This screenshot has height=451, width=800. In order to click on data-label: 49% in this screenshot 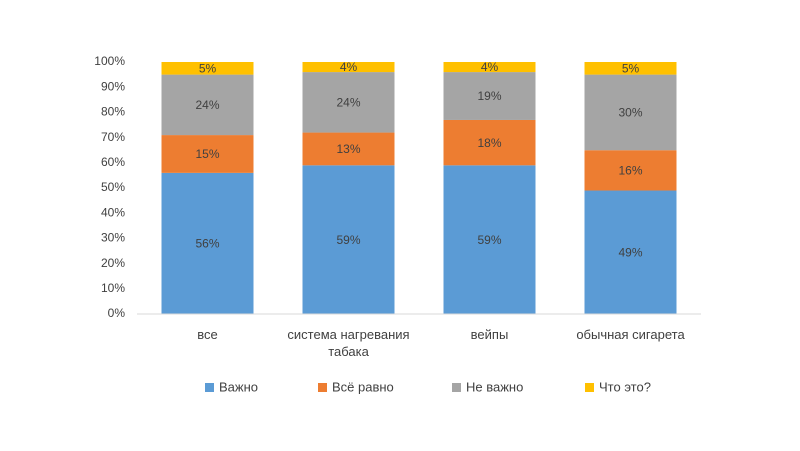, I will do `click(630, 252)`.